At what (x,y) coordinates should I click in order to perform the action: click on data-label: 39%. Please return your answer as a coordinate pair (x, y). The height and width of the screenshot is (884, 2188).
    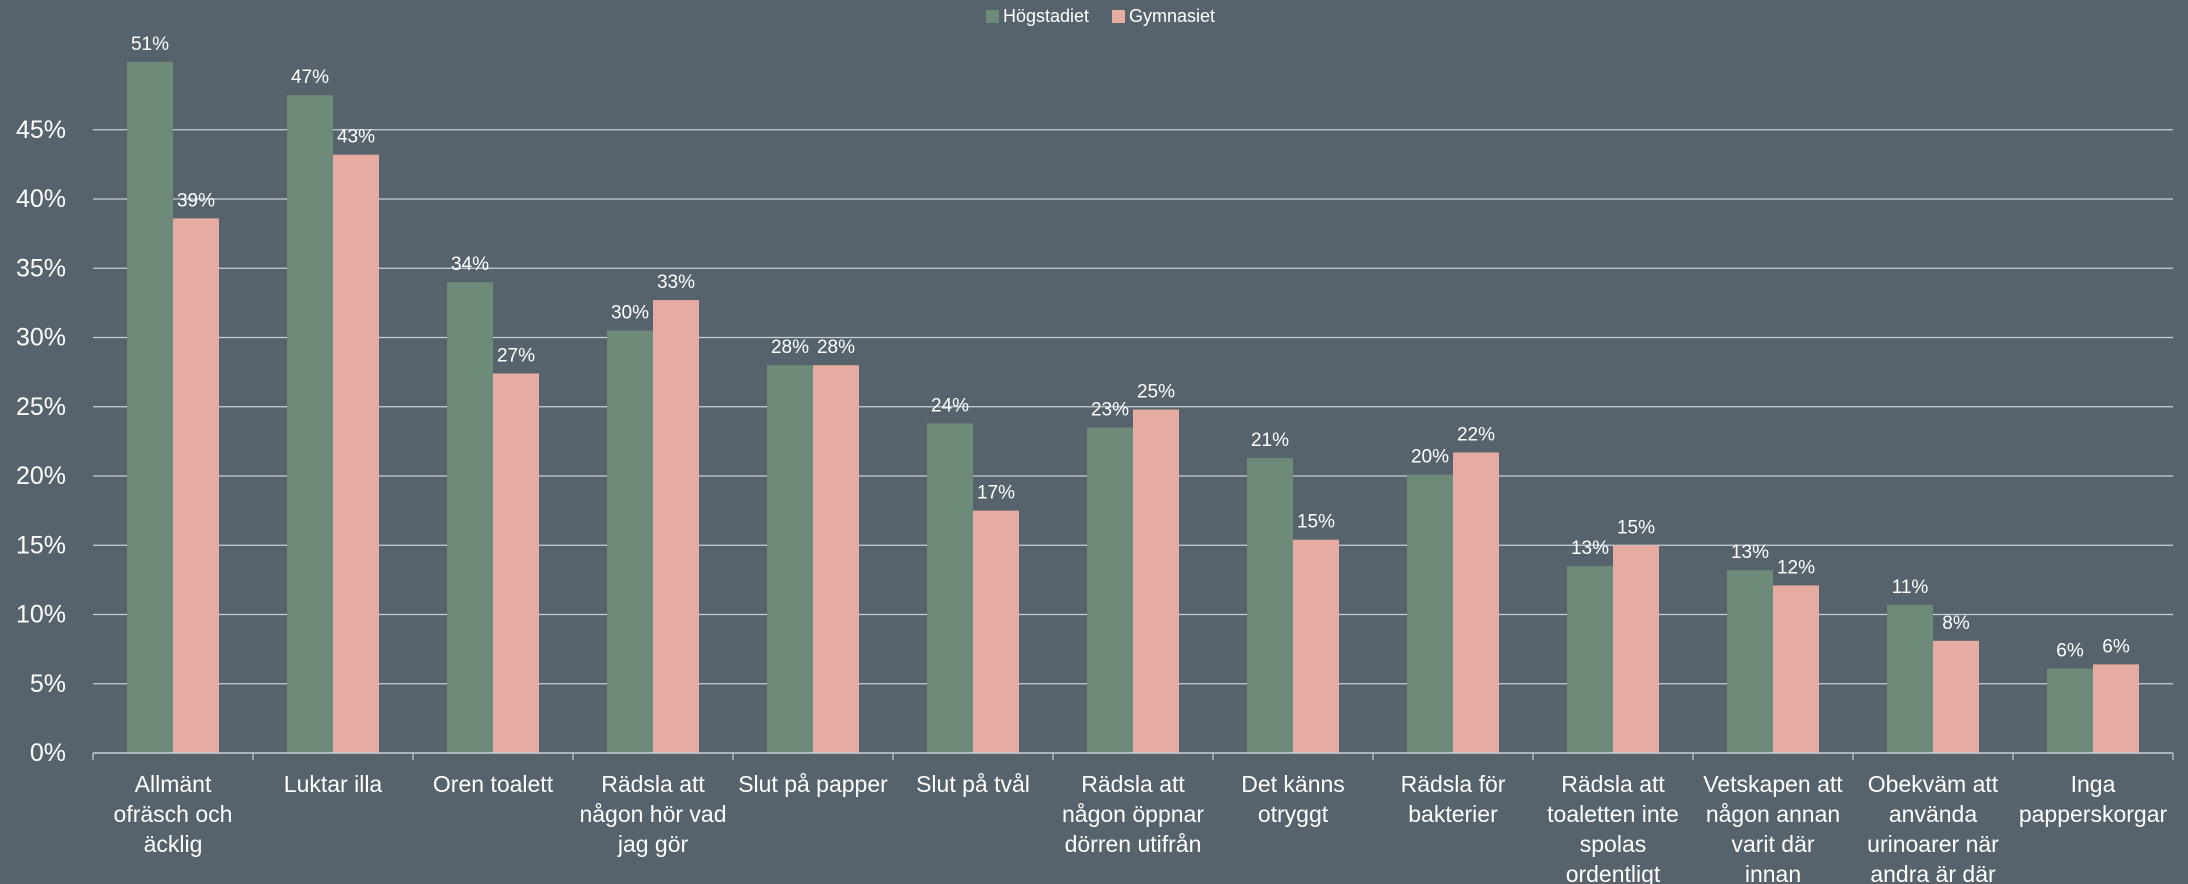
    Looking at the image, I should click on (196, 200).